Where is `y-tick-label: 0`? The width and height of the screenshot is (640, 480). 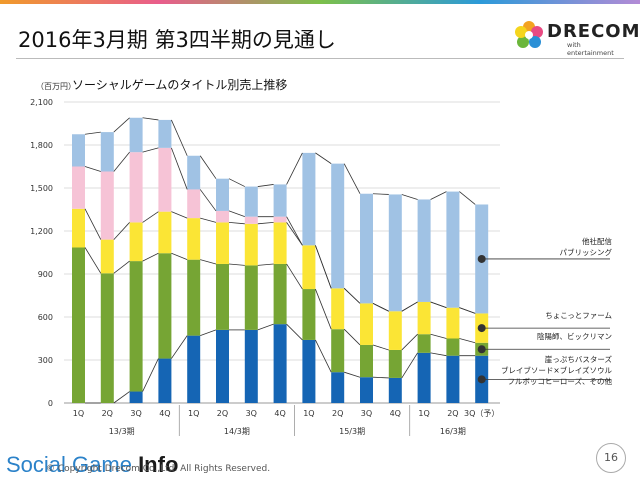
y-tick-label: 0 is located at coordinates (50, 403).